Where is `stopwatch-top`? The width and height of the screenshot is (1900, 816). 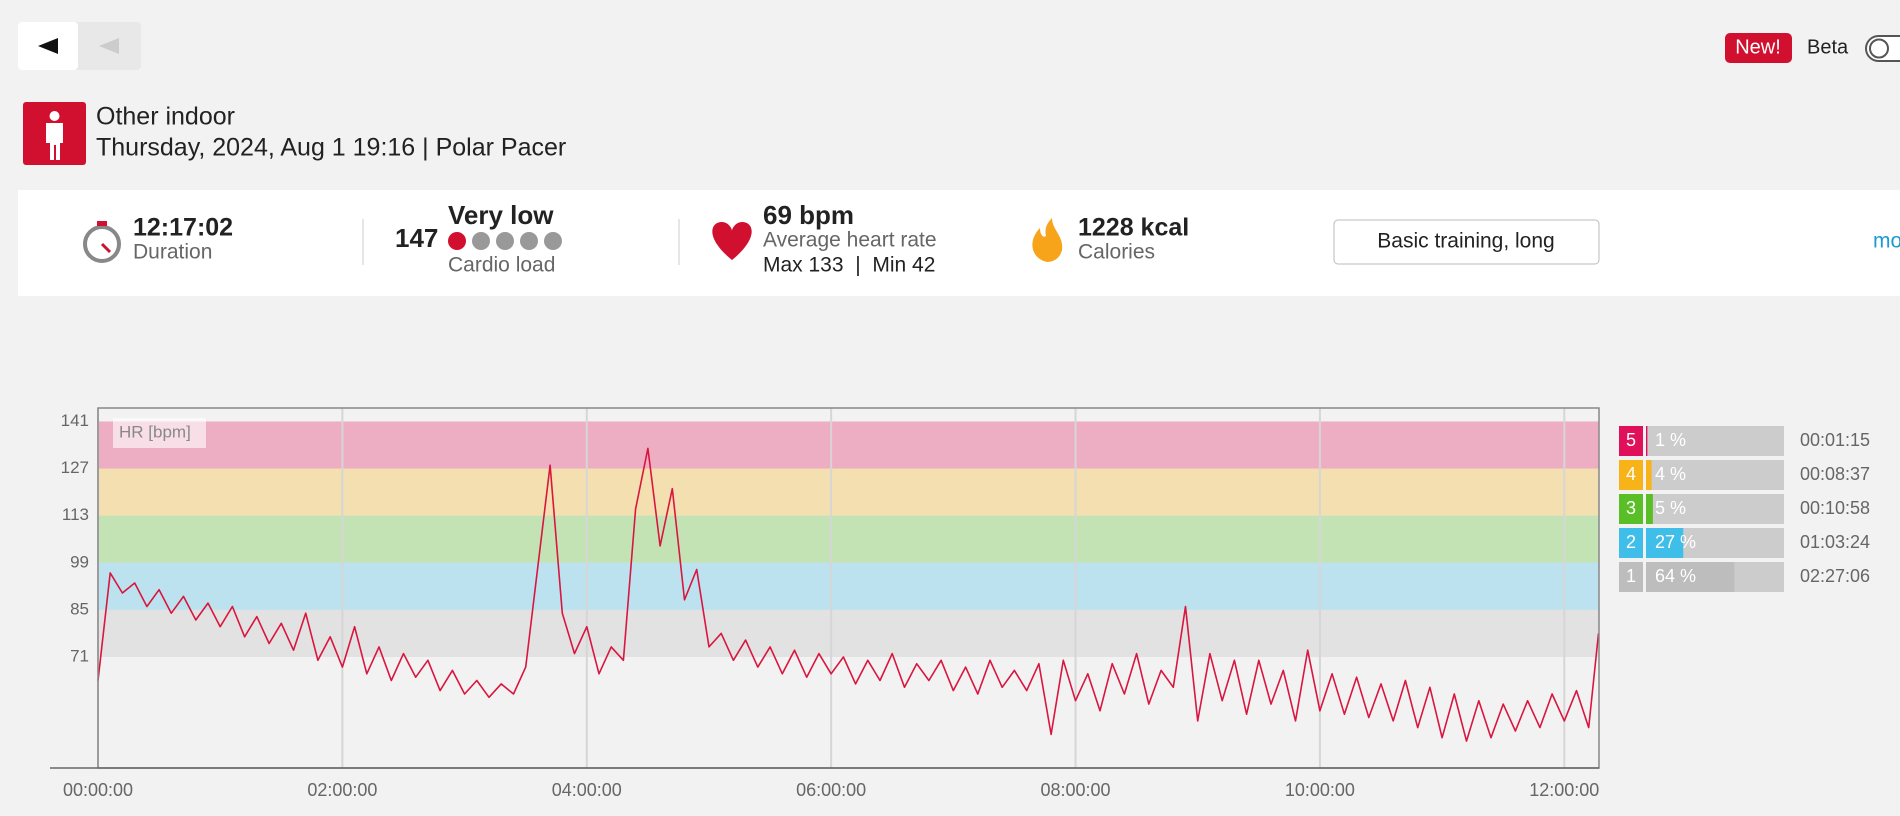
stopwatch-top is located at coordinates (102, 223).